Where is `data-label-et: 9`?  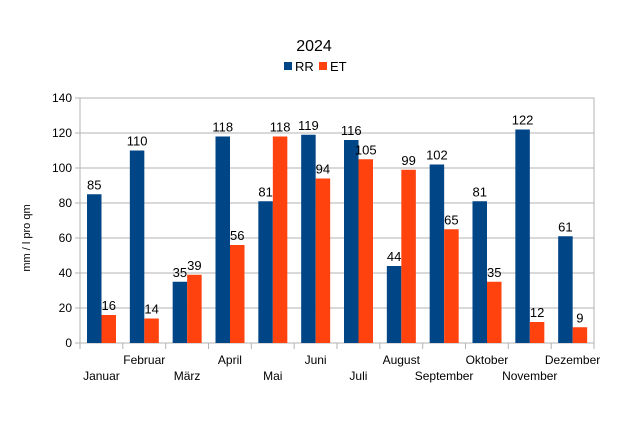 data-label-et: 9 is located at coordinates (579, 317).